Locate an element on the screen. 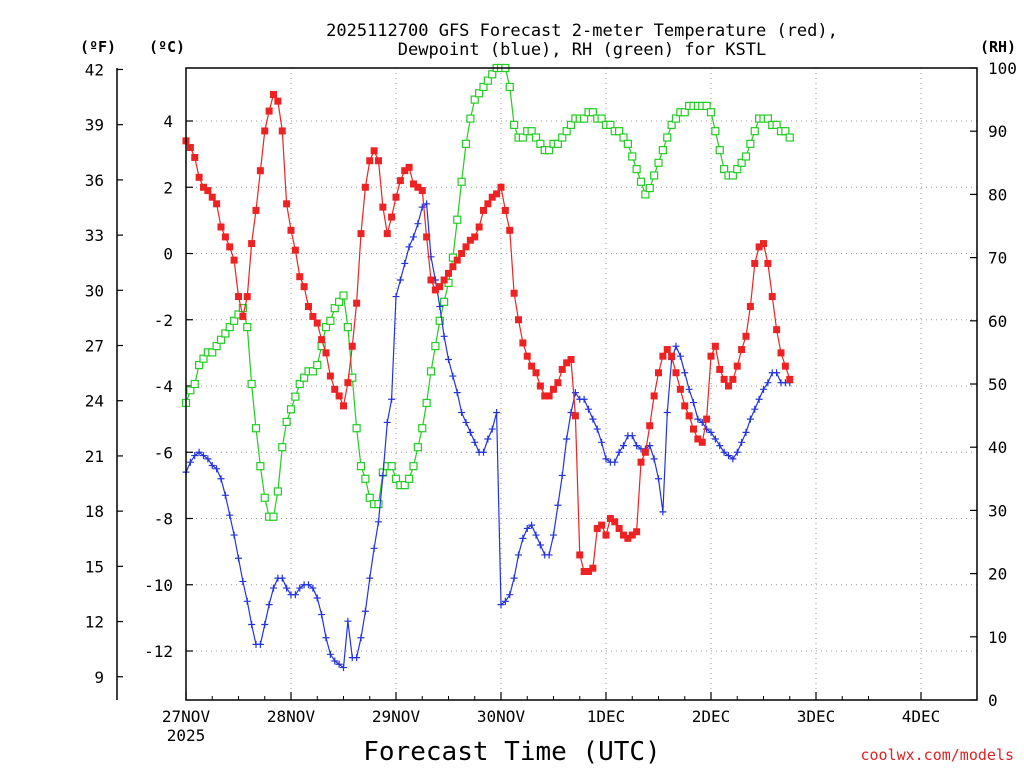 This screenshot has height=768, width=1024. rh-unit-label: (RH) is located at coordinates (998, 47).